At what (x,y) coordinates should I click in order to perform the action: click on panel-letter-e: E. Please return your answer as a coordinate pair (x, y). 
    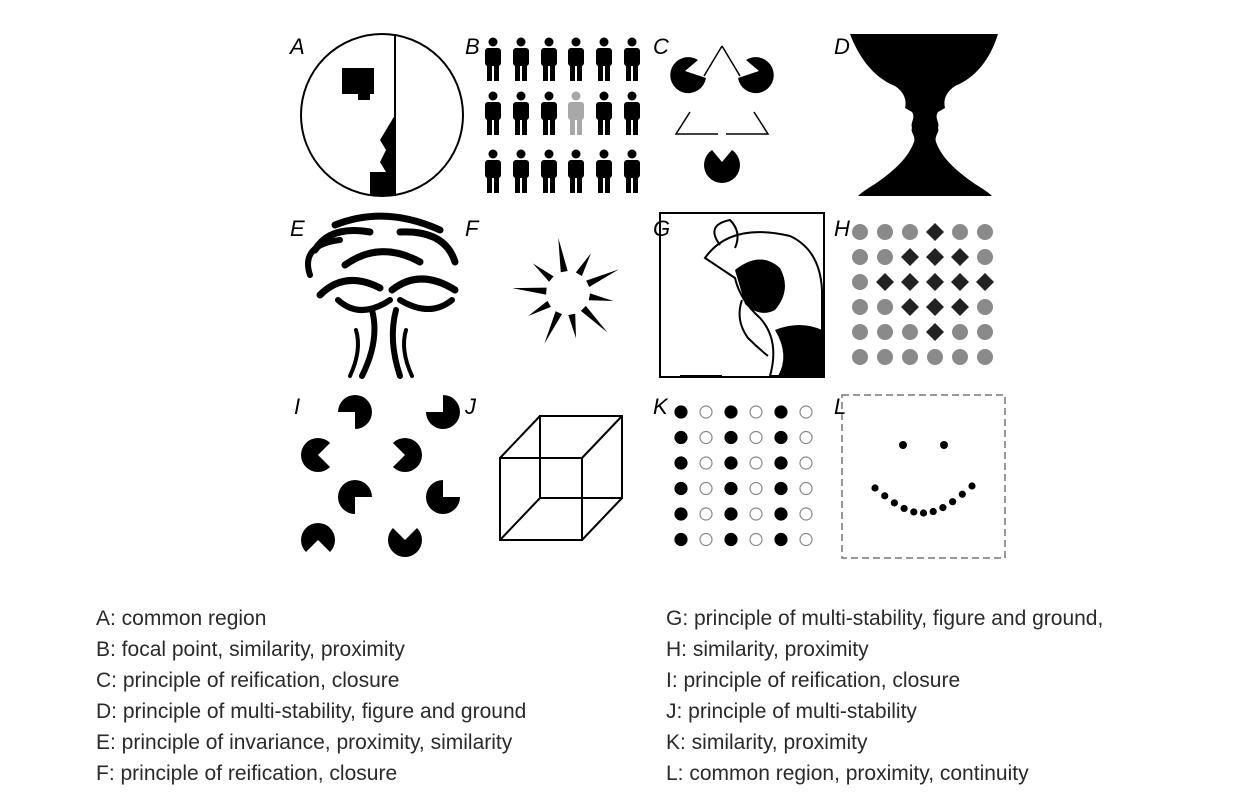
    Looking at the image, I should click on (297, 228).